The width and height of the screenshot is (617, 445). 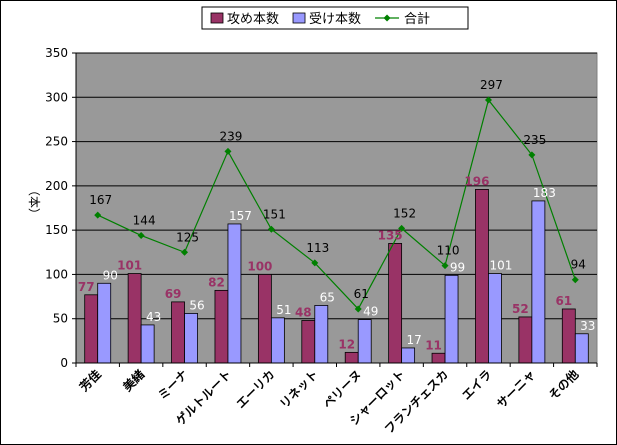 What do you see at coordinates (216, 282) in the screenshot?
I see `bar-data-label: 82` at bounding box center [216, 282].